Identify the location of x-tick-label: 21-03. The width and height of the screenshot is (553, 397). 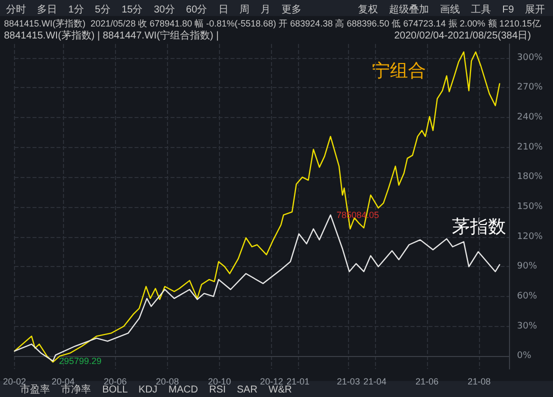
(348, 381).